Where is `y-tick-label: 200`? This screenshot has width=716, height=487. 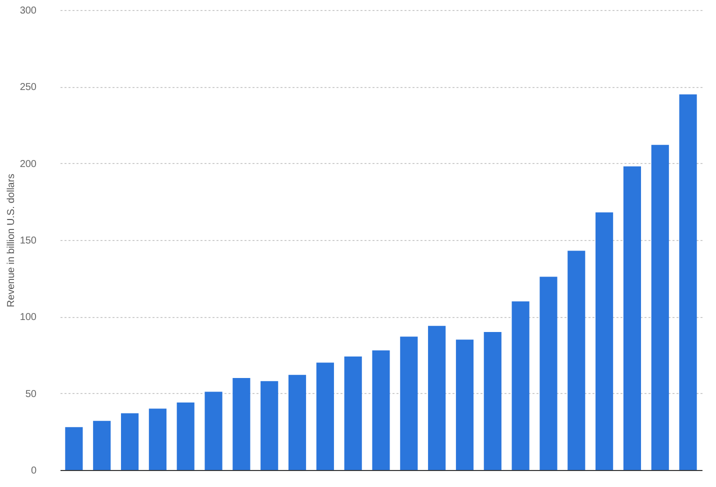 y-tick-label: 200 is located at coordinates (28, 164).